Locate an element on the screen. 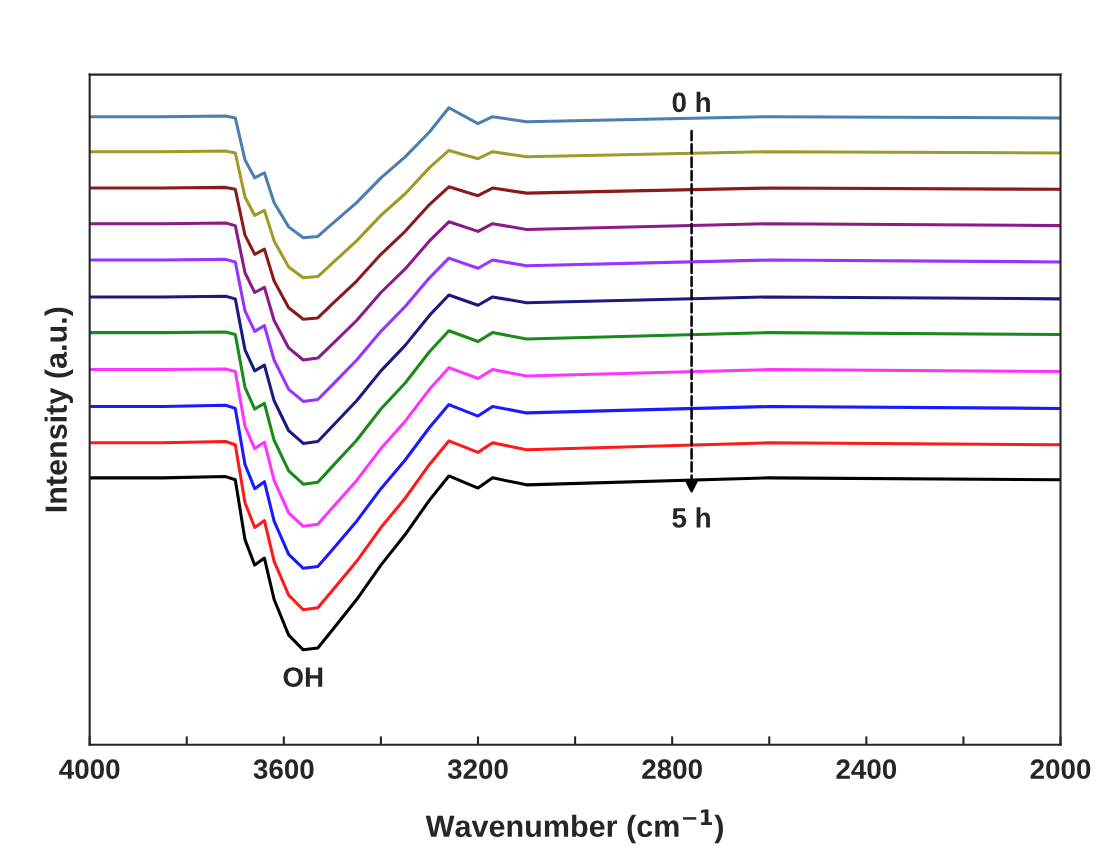 The width and height of the screenshot is (1107, 868). annotation: 0 h is located at coordinates (691, 102).